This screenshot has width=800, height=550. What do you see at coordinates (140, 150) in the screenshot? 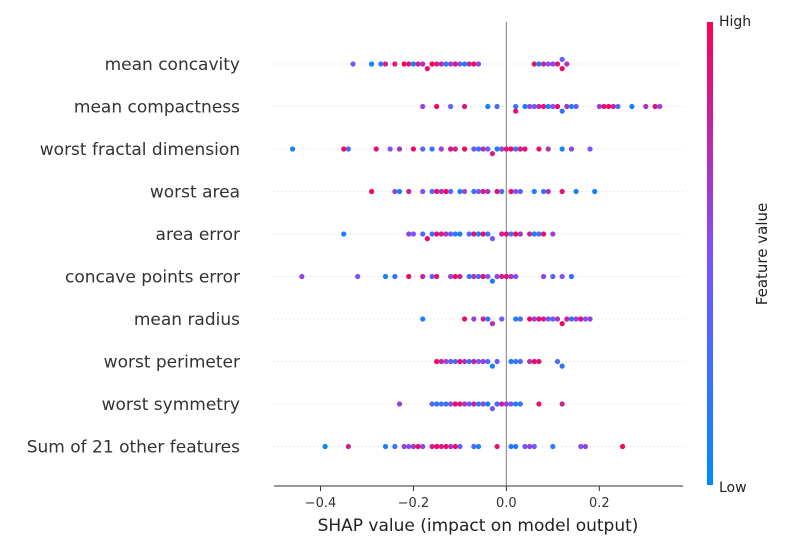
I see `feature-label: worst fractal dimension` at bounding box center [140, 150].